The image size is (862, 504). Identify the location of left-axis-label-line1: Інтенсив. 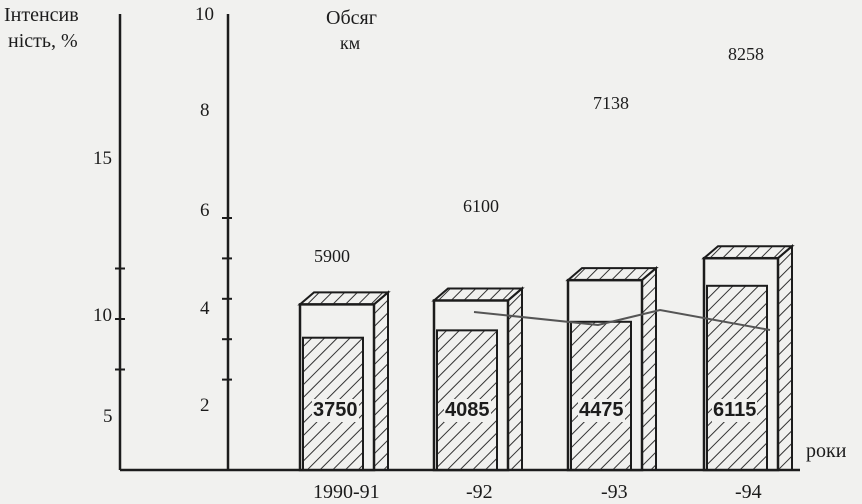
(41, 15).